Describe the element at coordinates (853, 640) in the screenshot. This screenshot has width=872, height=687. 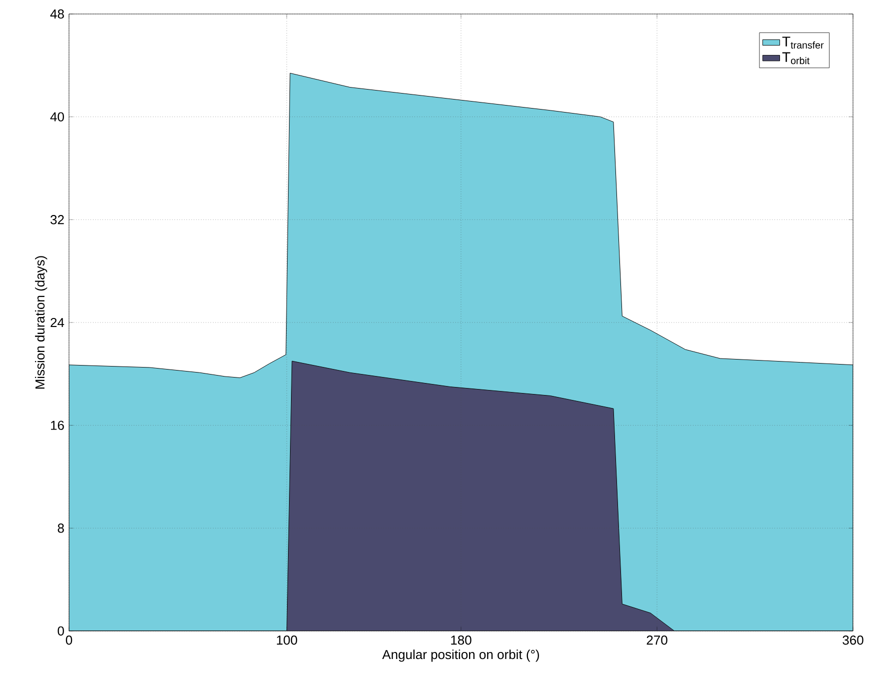
I see `x-tick-label: 360` at that location.